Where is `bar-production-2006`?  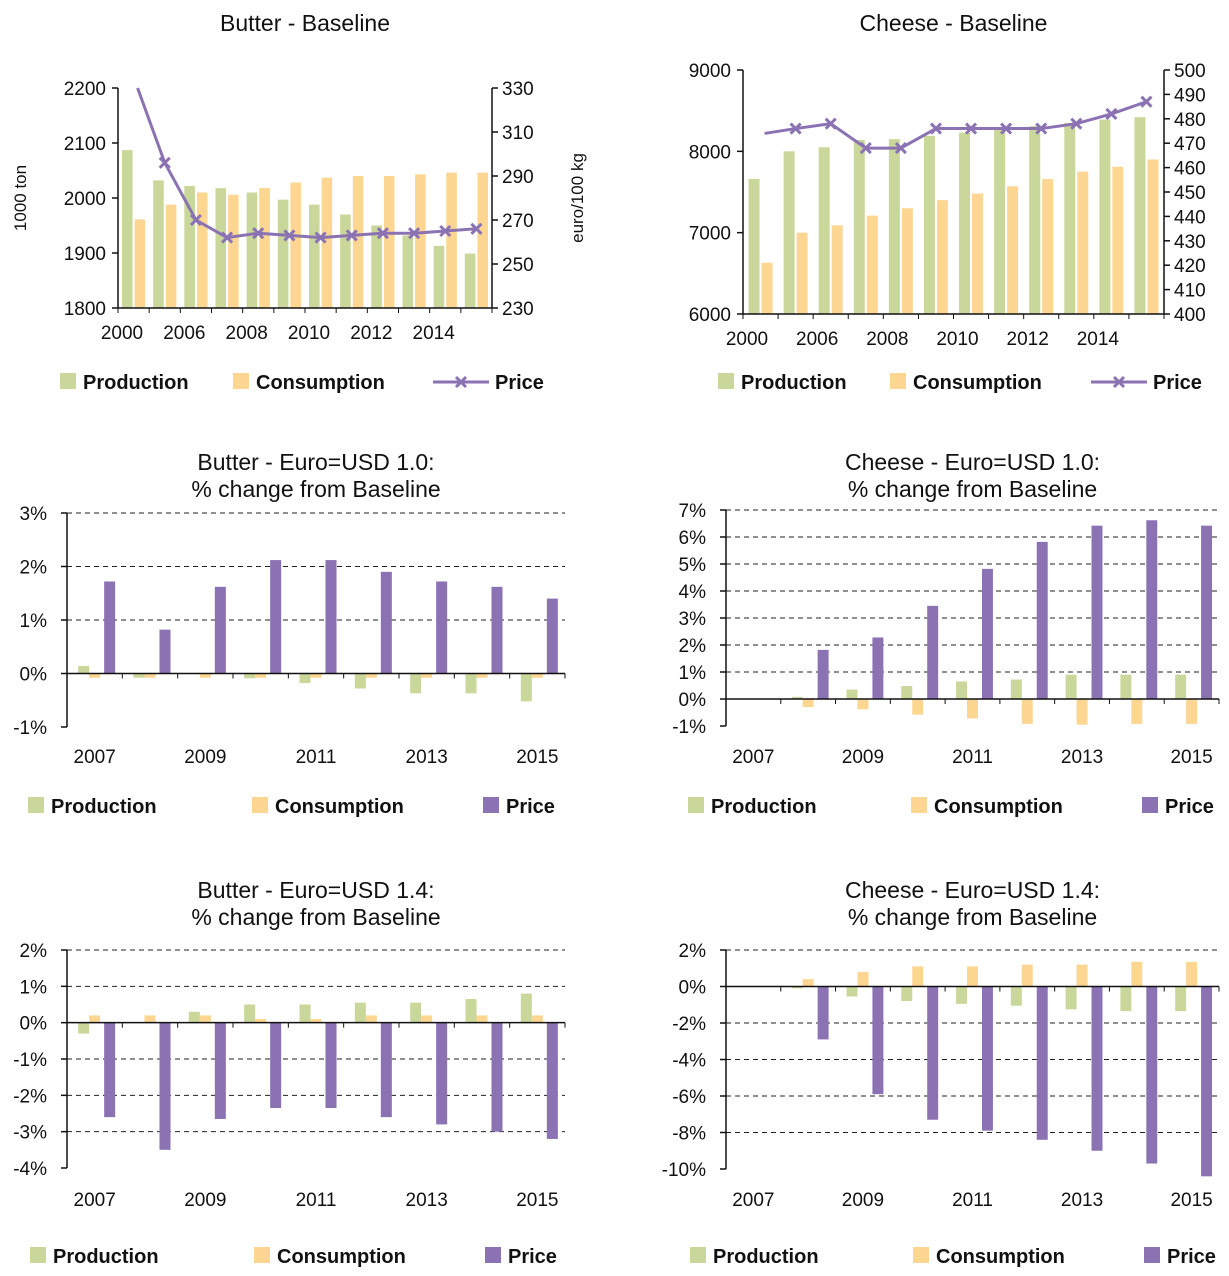
bar-production-2006 is located at coordinates (824, 230).